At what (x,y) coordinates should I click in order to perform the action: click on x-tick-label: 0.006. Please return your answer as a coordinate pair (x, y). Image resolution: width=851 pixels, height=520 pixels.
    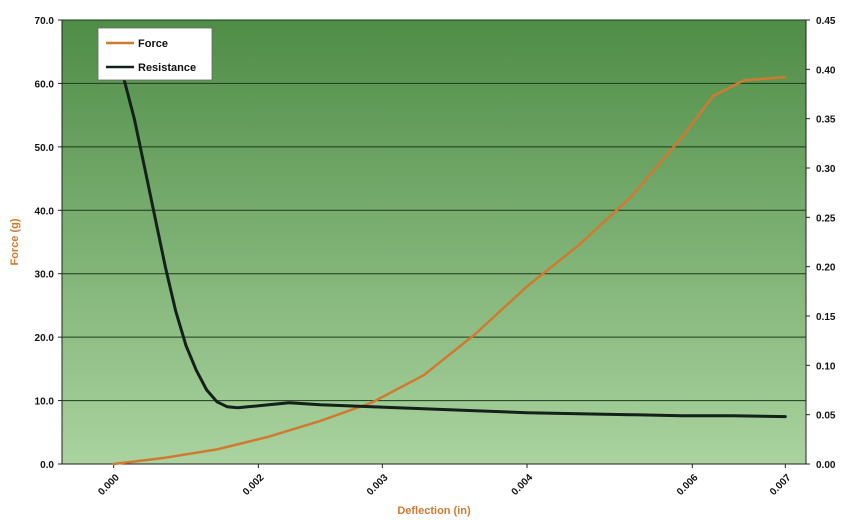
    Looking at the image, I should click on (688, 485).